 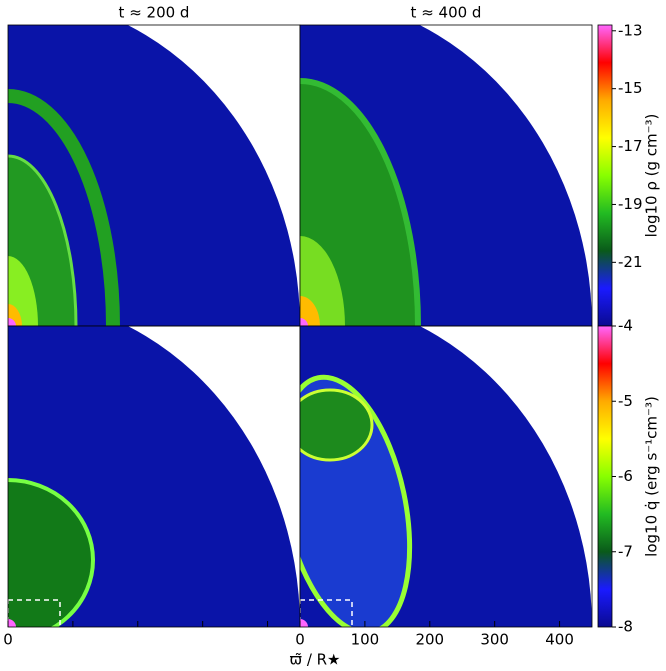 I want to click on column-title: t ≈ 200 d, so click(x=154, y=13).